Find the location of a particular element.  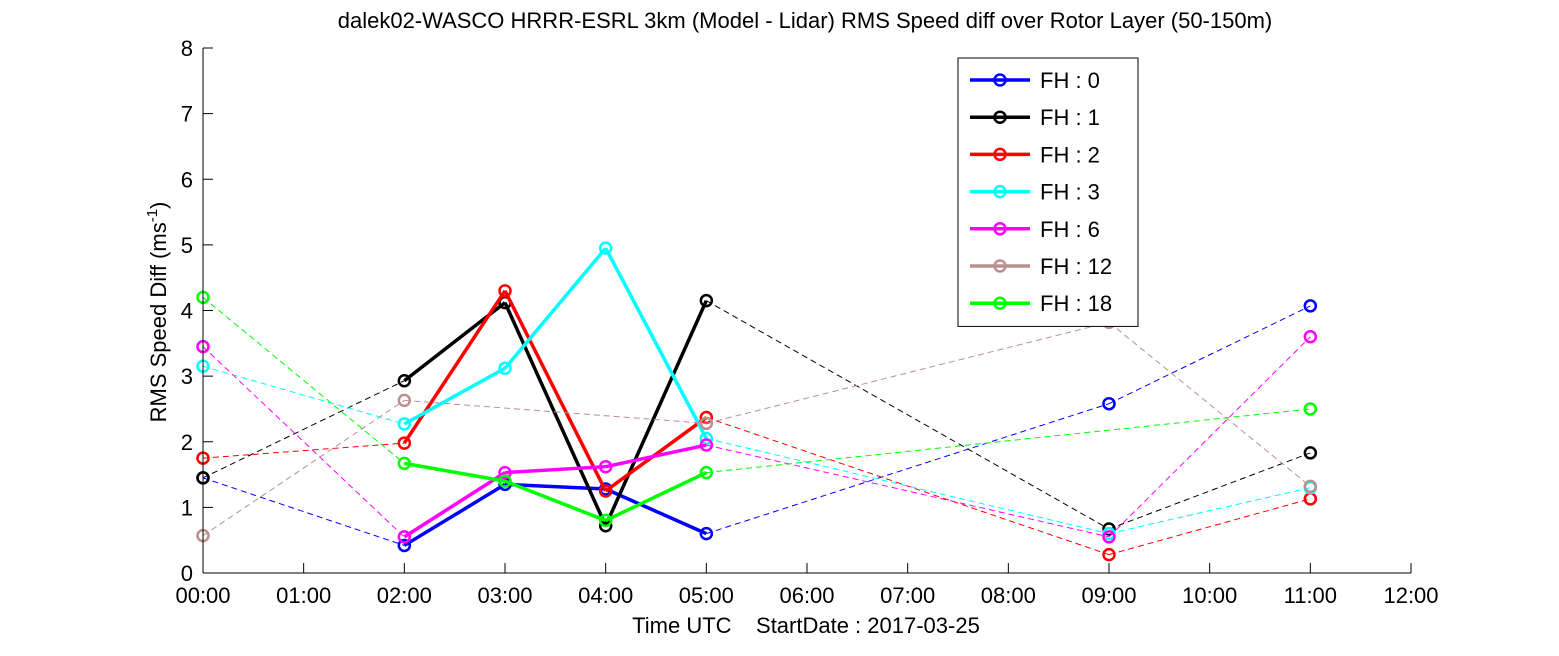

y-tick-label: 3 is located at coordinates (187, 376).